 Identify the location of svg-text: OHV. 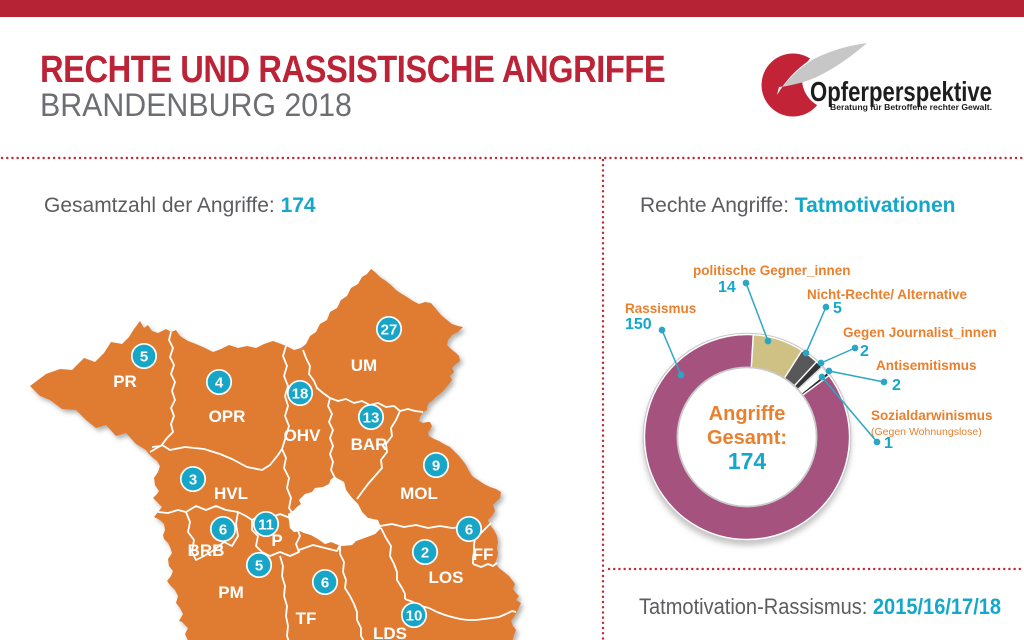
(303, 435).